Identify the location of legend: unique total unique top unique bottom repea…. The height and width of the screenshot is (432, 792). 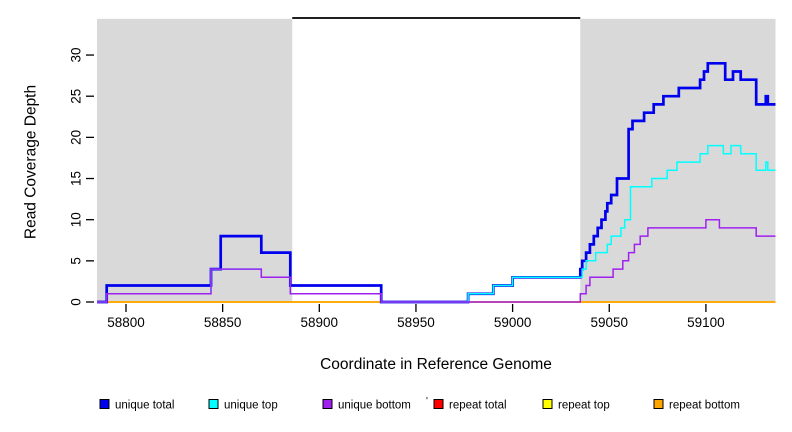
(419, 405).